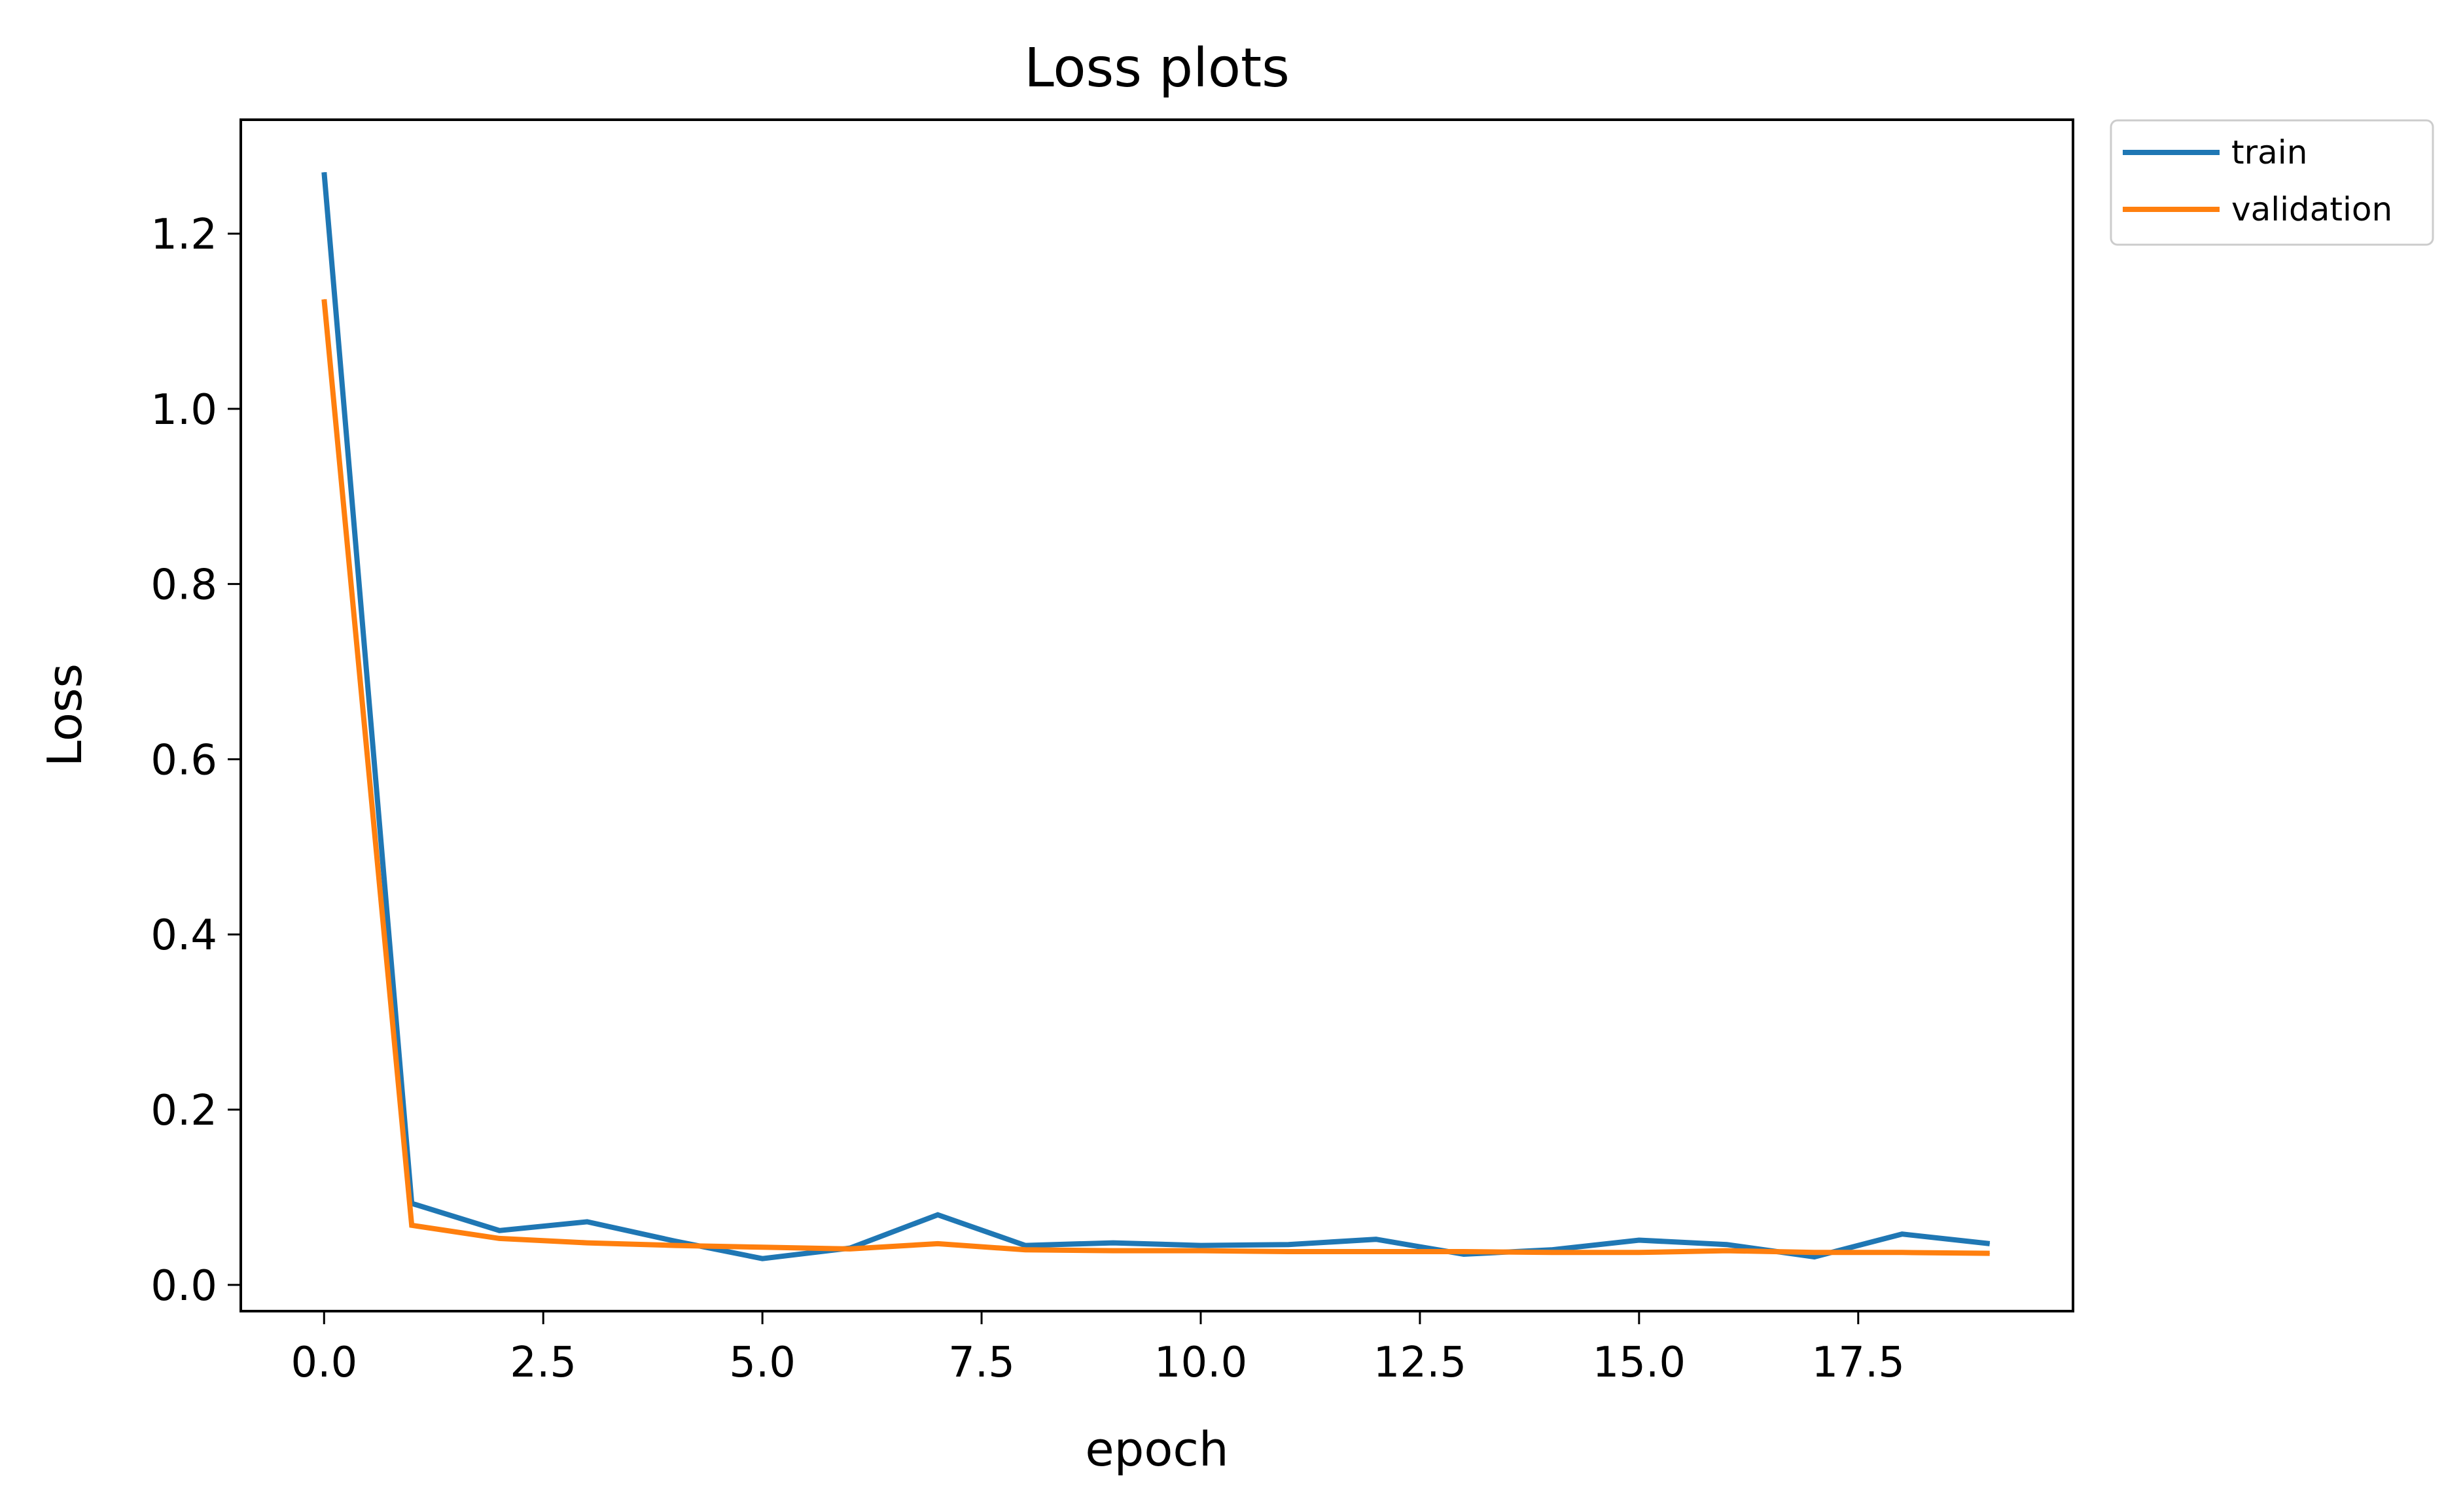  I want to click on x-tick-label: 7.5, so click(981, 1363).